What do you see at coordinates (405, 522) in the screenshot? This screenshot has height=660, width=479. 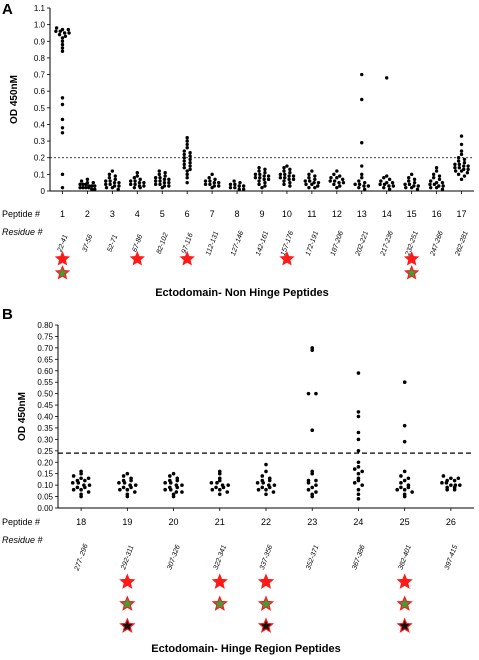 I see `peptide-label: 25` at bounding box center [405, 522].